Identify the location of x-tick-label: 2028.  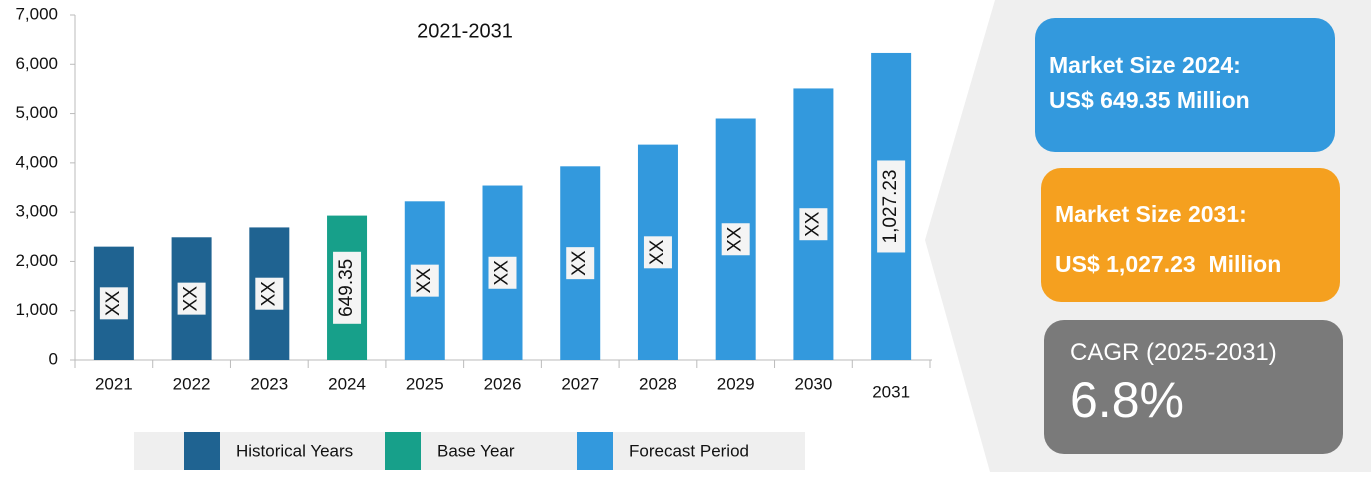
(658, 383).